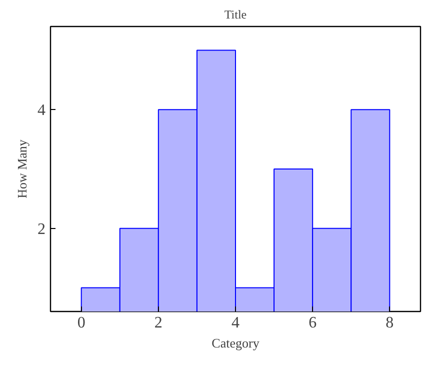 This screenshot has height=371, width=447. What do you see at coordinates (235, 15) in the screenshot?
I see `chart-title: Title` at bounding box center [235, 15].